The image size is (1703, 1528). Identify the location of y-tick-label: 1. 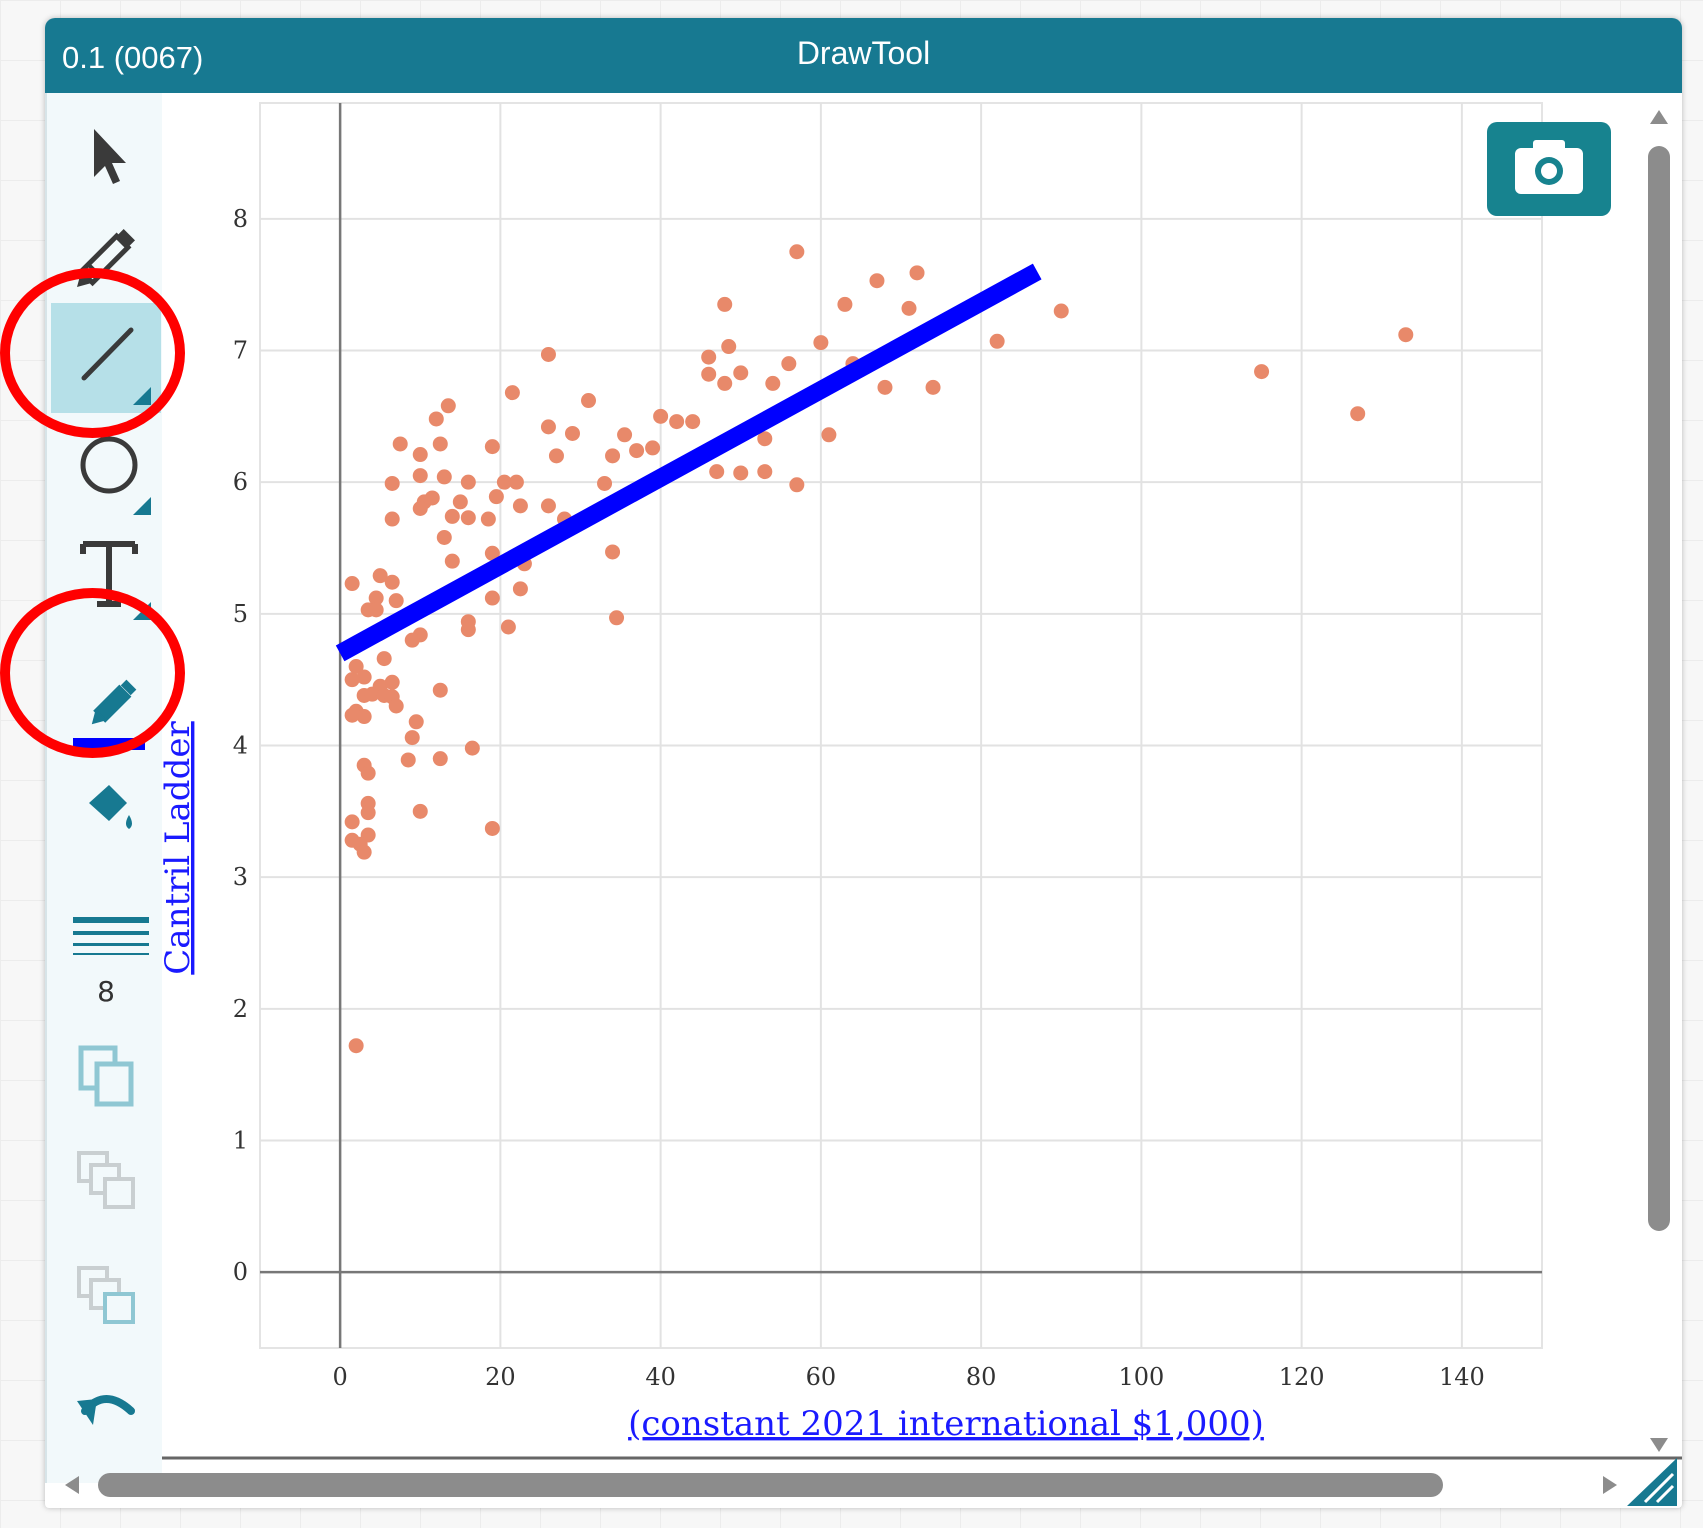
(240, 1141).